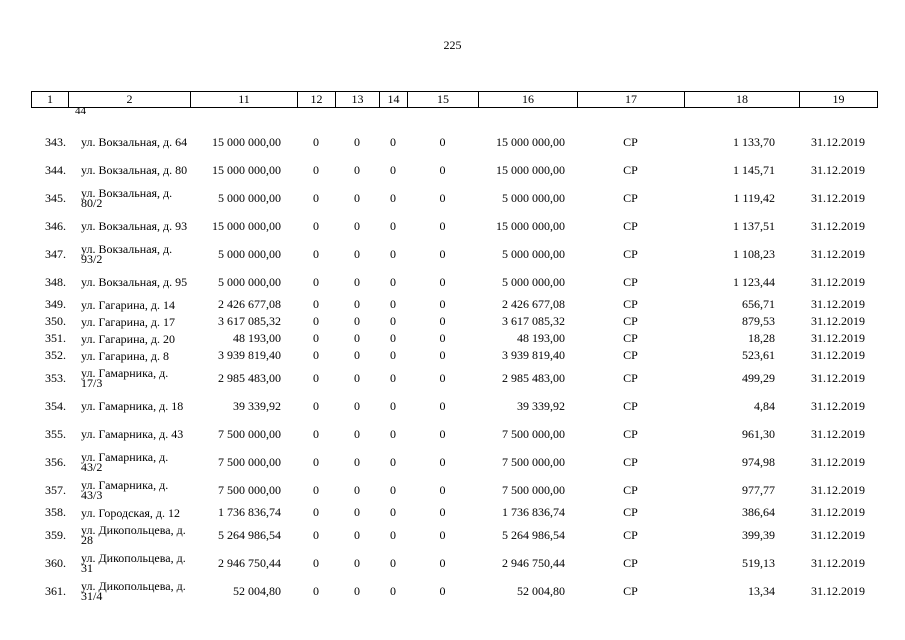  I want to click on column-header: 14, so click(393, 99).